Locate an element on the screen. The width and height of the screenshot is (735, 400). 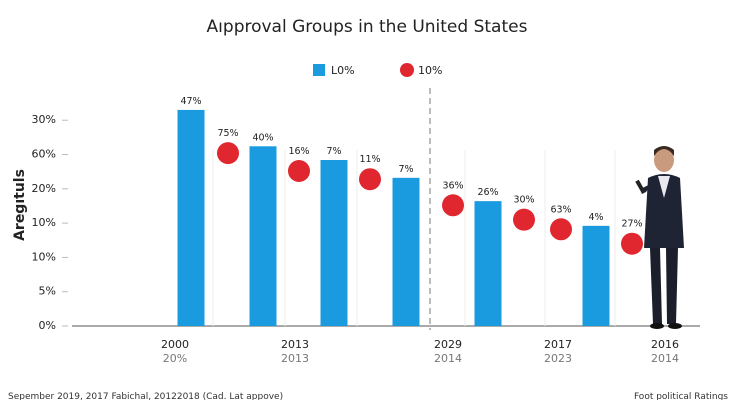
value-label: 16% is located at coordinates (298, 151).